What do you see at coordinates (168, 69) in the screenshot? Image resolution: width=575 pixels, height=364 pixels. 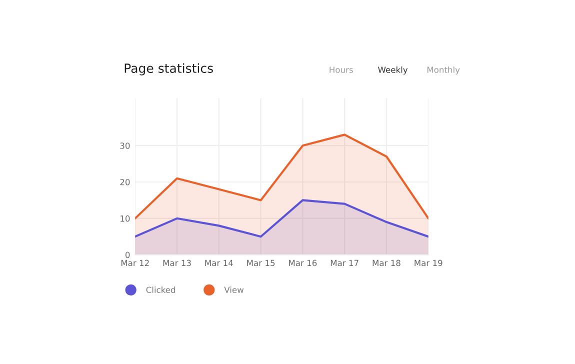 I see `chart-title: Page statistics` at bounding box center [168, 69].